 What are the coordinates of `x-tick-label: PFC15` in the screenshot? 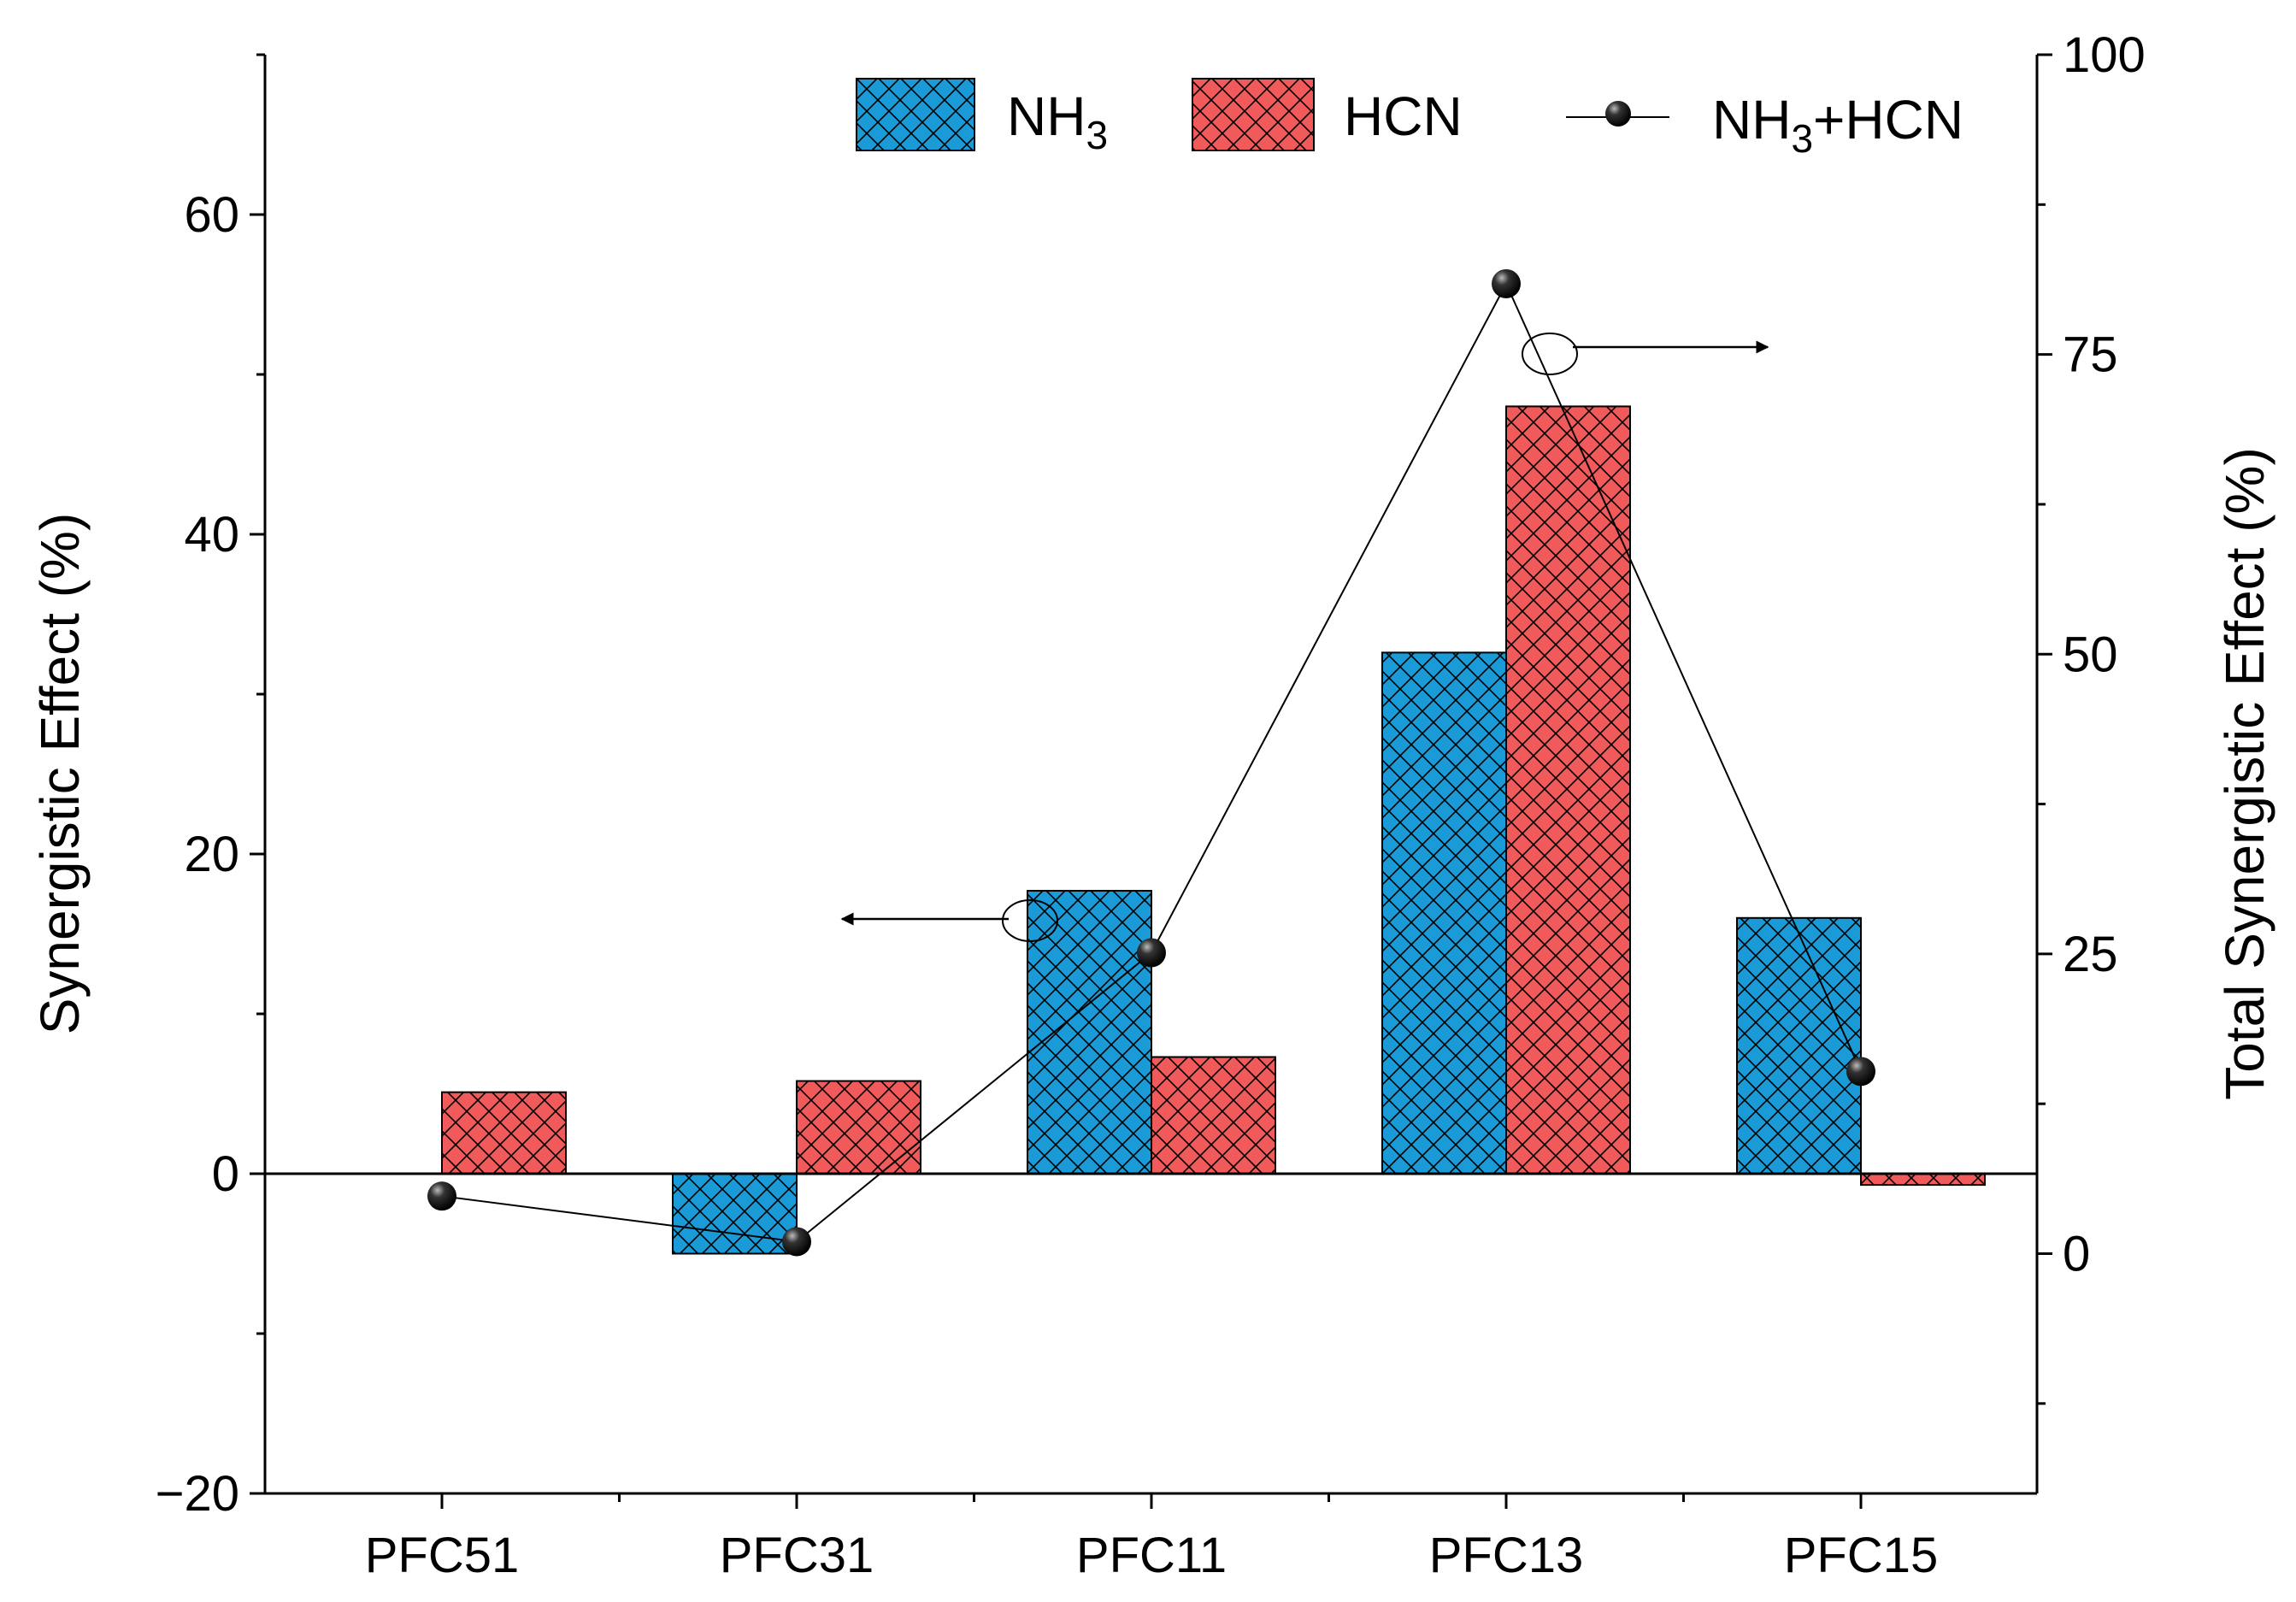 It's located at (1861, 1555).